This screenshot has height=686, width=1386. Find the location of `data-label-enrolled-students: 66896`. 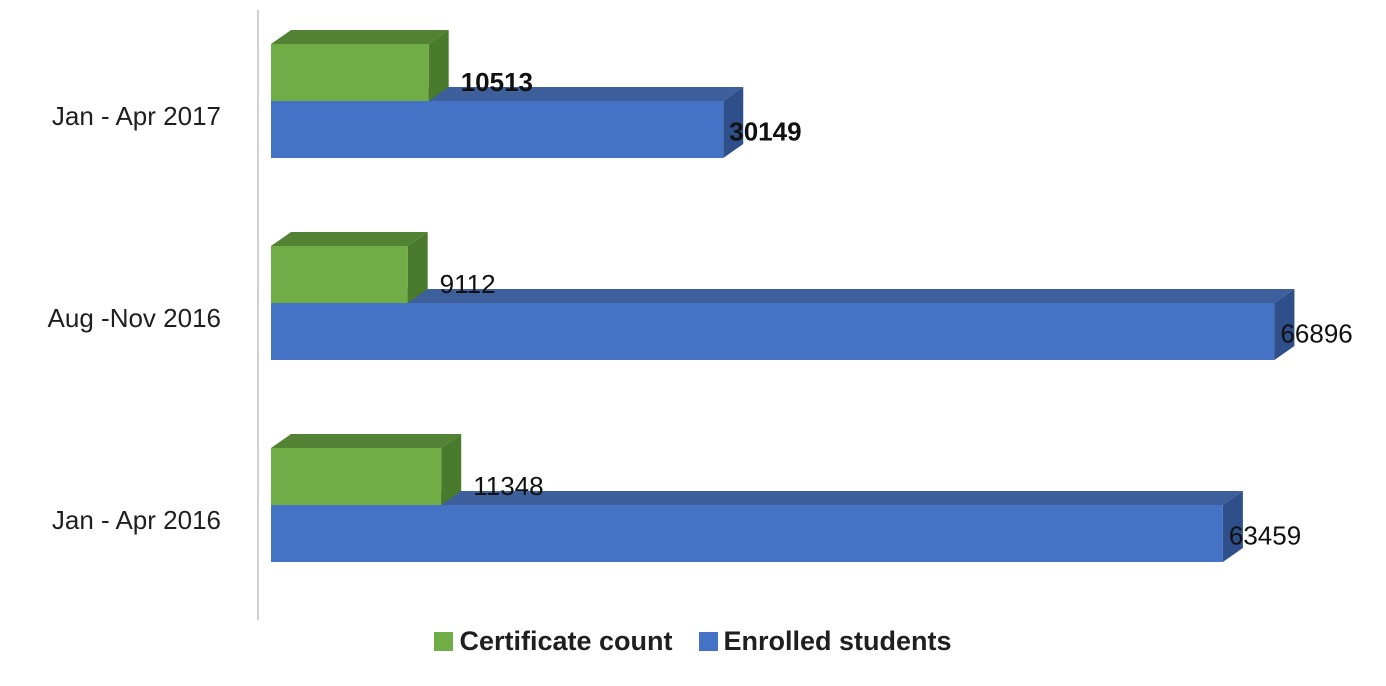

data-label-enrolled-students: 66896 is located at coordinates (1316, 334).